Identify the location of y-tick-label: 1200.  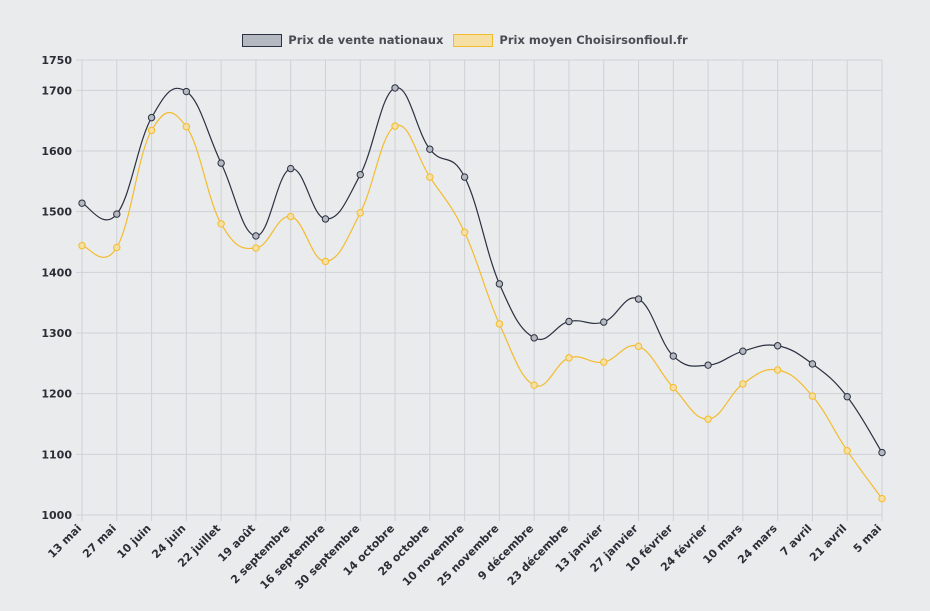
(56, 394).